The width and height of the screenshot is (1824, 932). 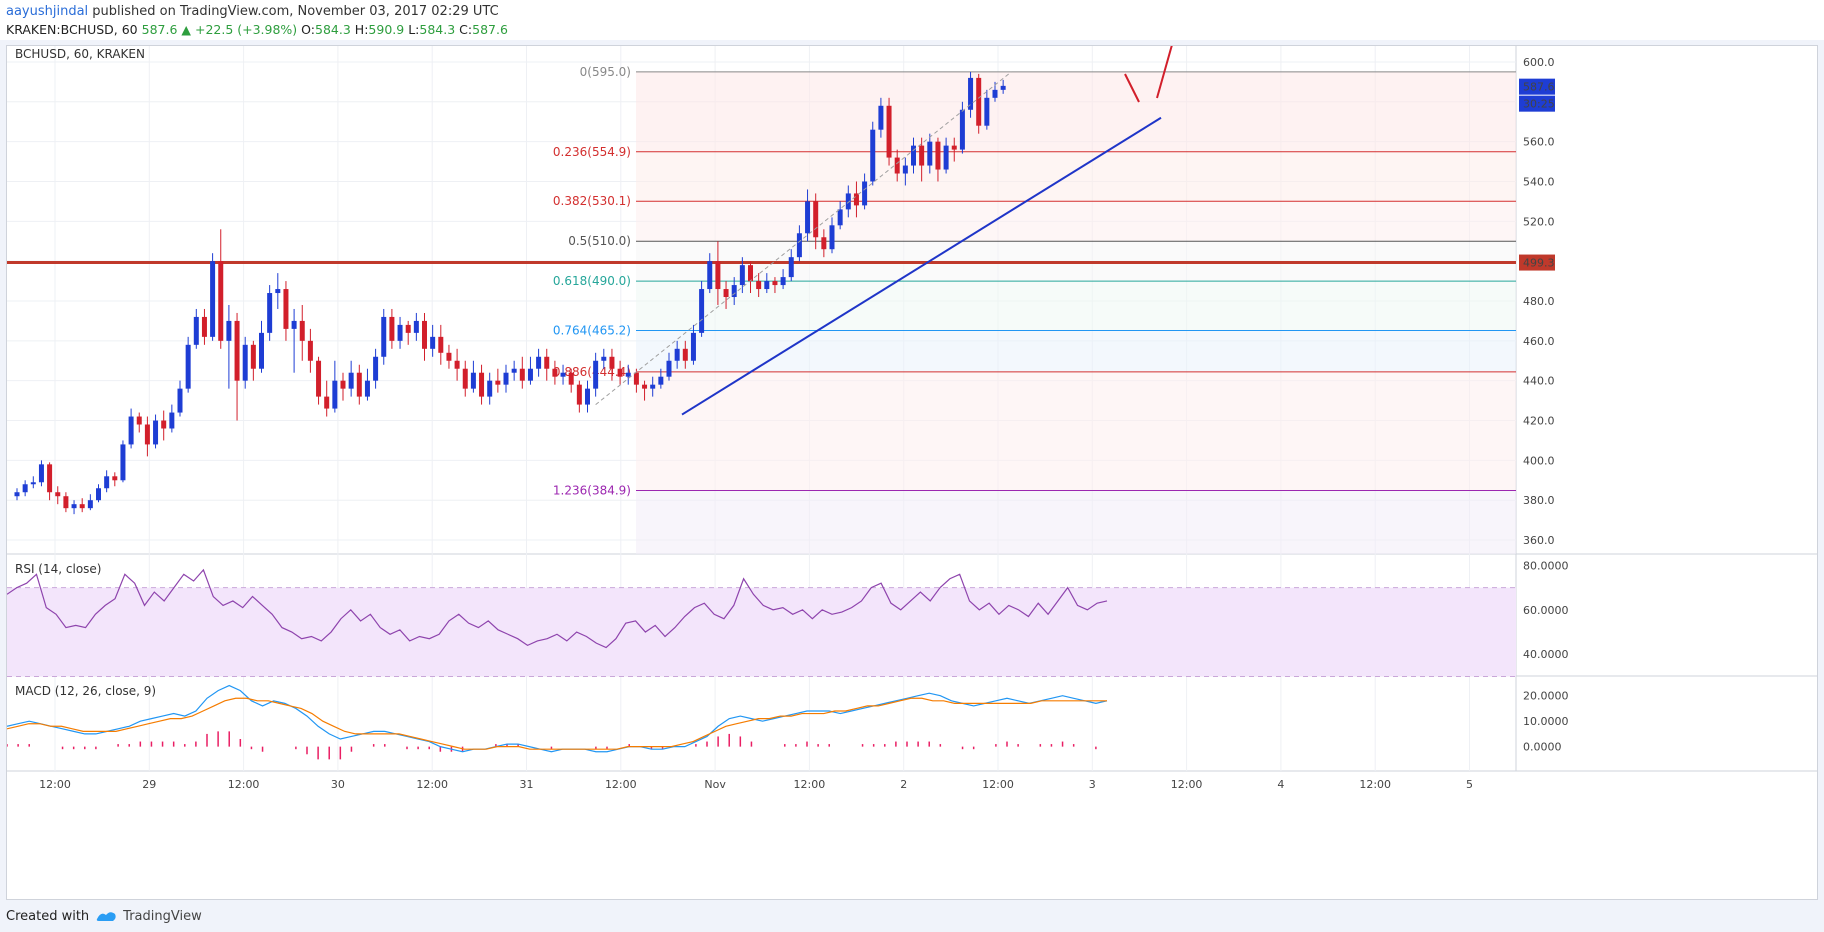 What do you see at coordinates (557, 718) in the screenshot?
I see `macd-line` at bounding box center [557, 718].